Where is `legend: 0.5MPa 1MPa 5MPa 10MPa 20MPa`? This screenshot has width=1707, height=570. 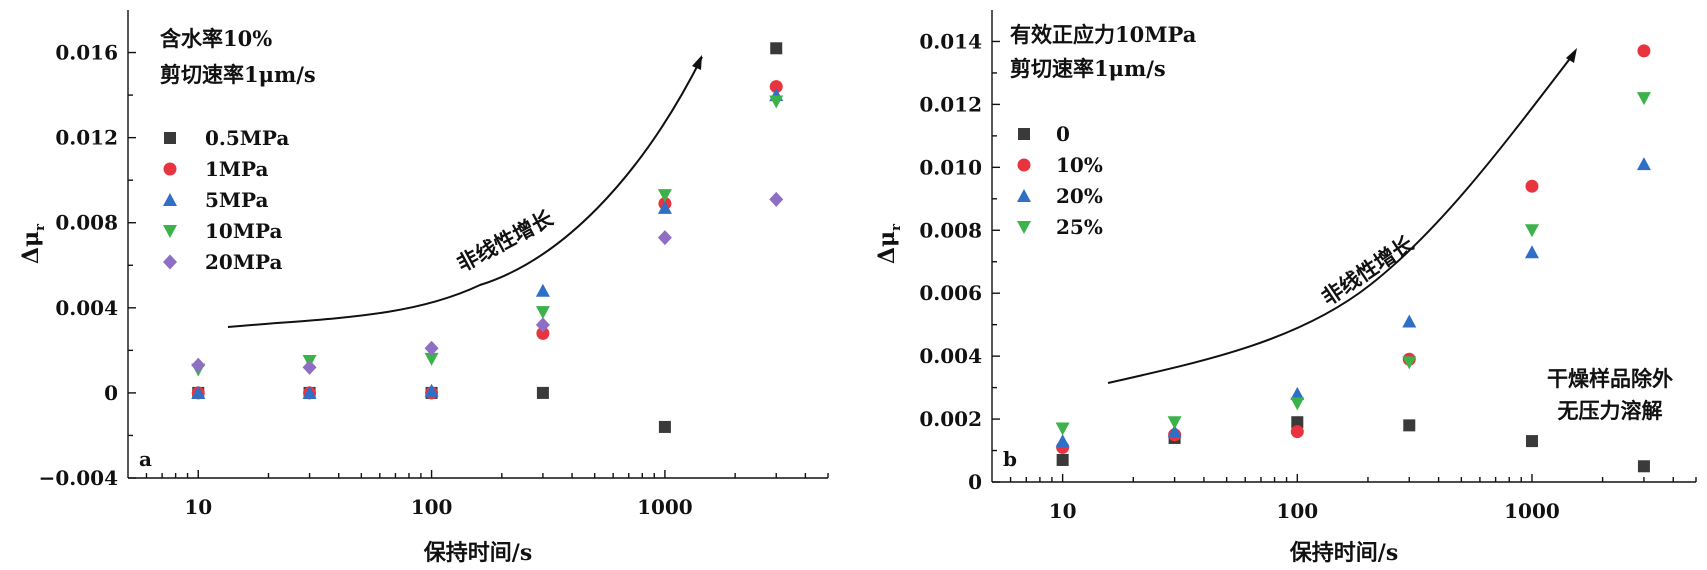 legend: 0.5MPa 1MPa 5MPa 10MPa 20MPa is located at coordinates (226, 200).